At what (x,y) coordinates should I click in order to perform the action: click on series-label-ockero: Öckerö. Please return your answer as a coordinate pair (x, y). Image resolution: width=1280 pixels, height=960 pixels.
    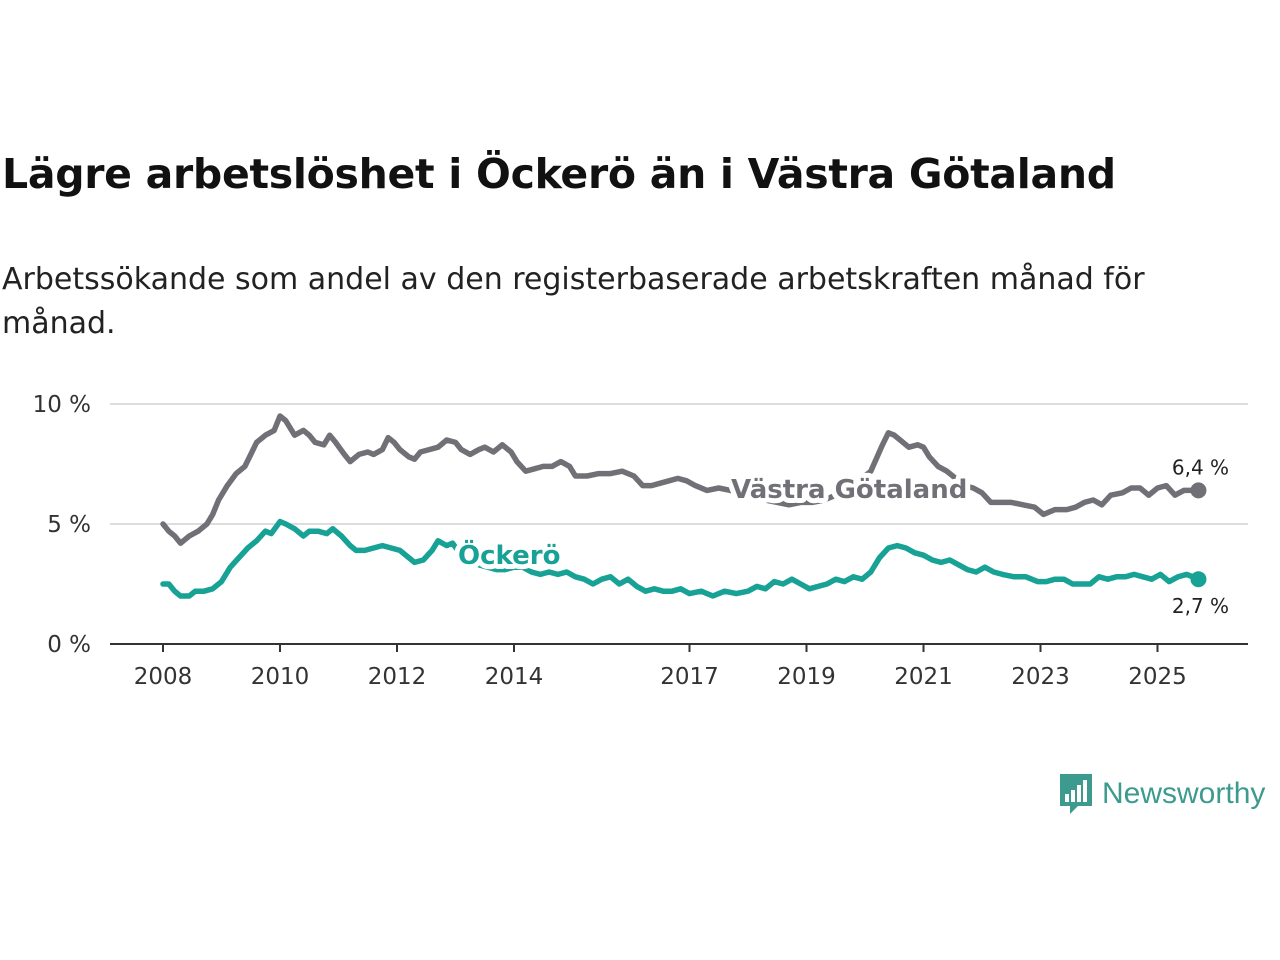
    Looking at the image, I should click on (509, 554).